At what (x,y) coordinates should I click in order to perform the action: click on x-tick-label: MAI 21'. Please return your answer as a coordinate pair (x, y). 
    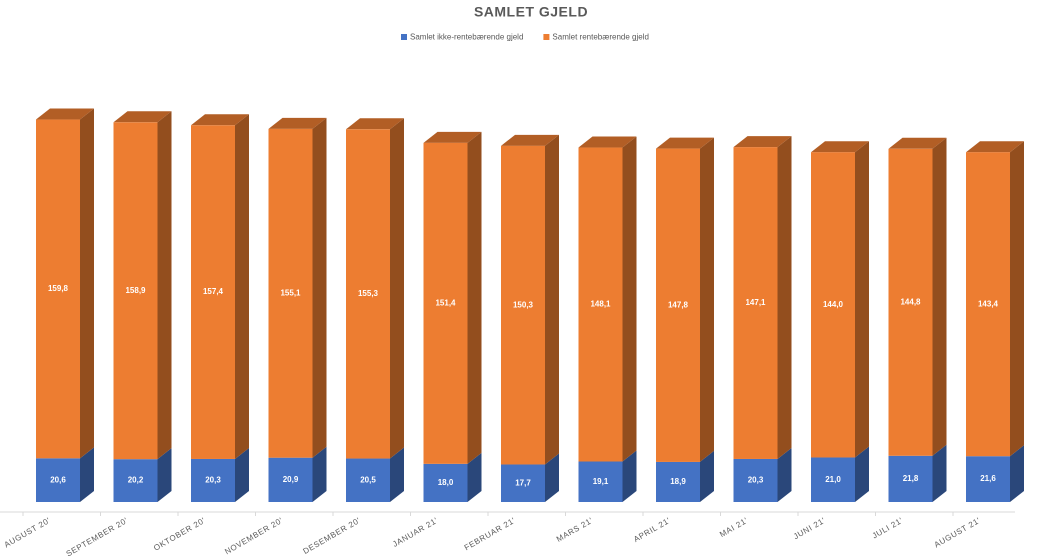
    Looking at the image, I should click on (733, 527).